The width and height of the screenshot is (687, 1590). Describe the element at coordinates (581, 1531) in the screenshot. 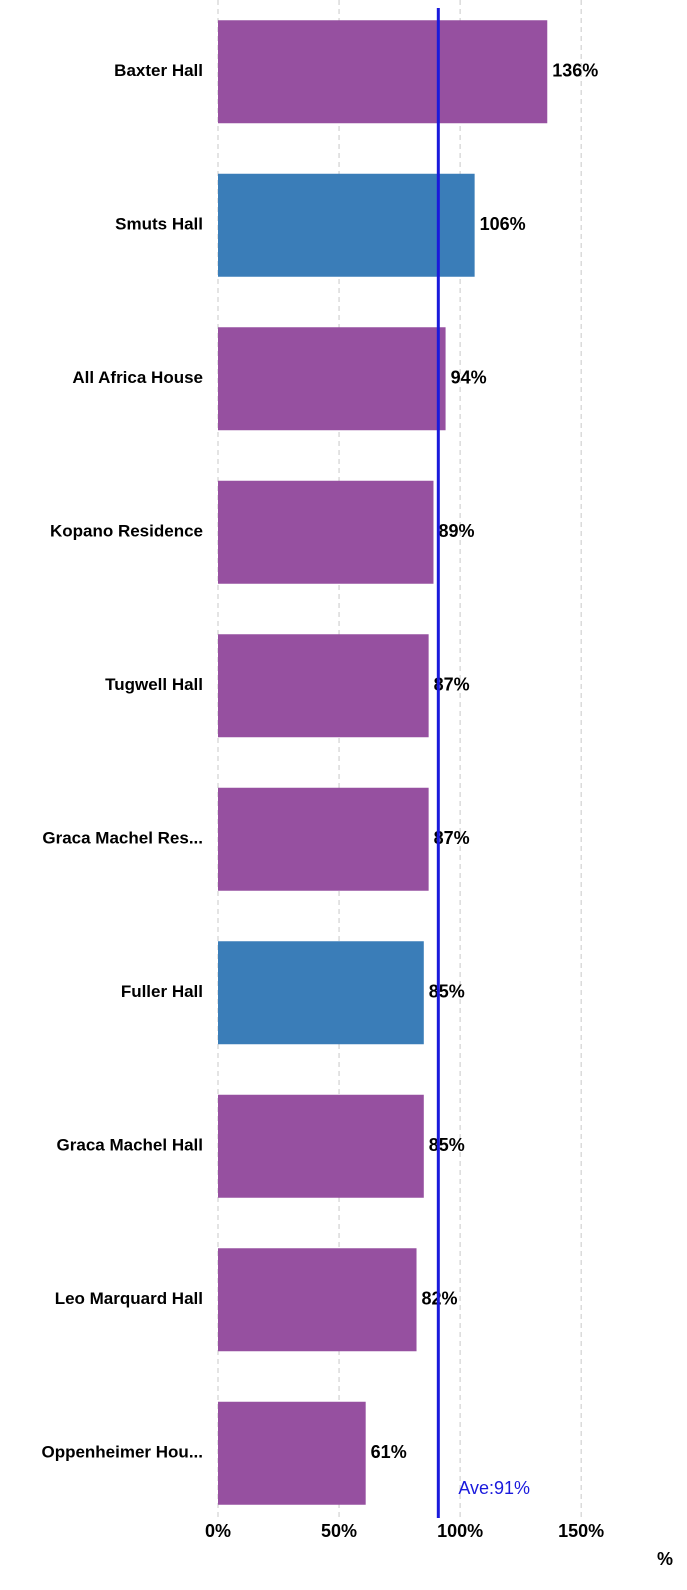

I see `x-tick-label: 150%` at that location.